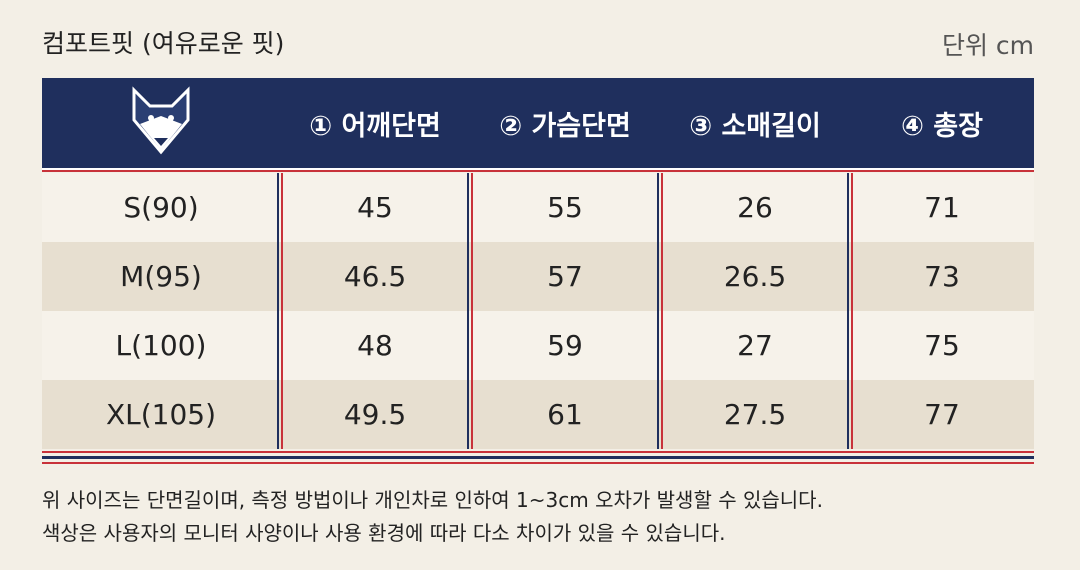  I want to click on value-cell: 73, so click(942, 276).